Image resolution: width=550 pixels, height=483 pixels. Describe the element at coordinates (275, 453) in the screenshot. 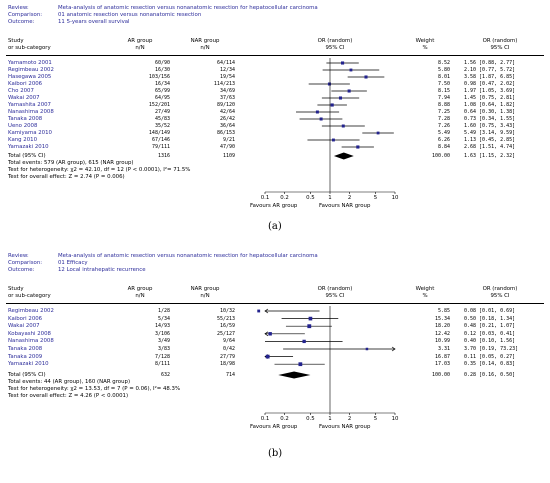

I see `figure-caption-b: (b)` at that location.